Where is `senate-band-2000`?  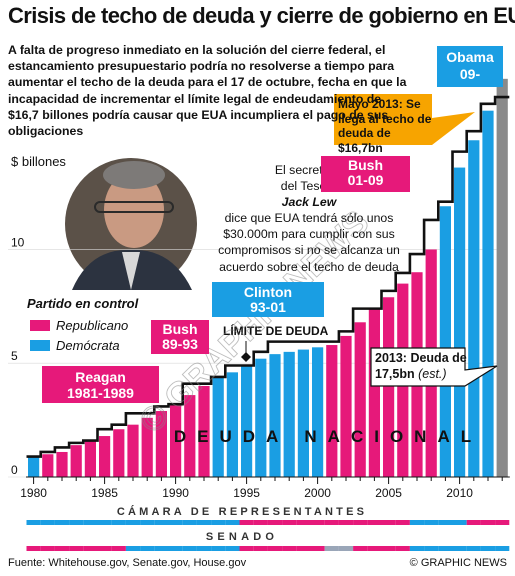
senate-band-2000 is located at coordinates (317, 548).